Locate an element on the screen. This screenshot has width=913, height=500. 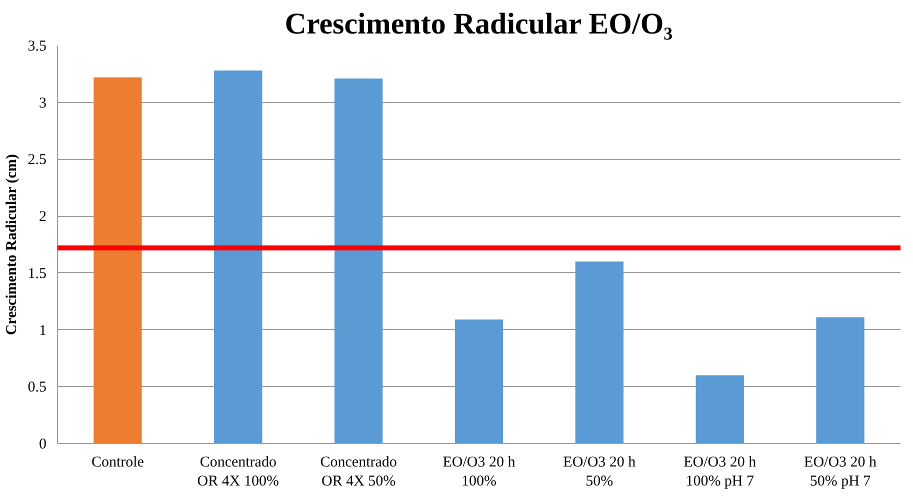
x-tick-label: EO/O3 20 h 50% is located at coordinates (599, 472).